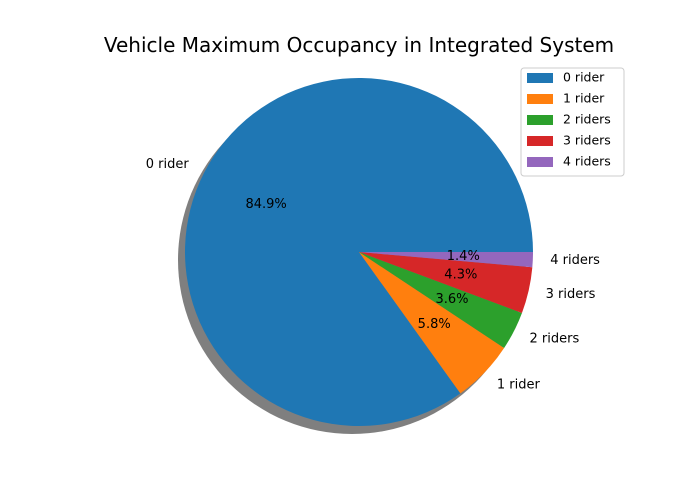 The image size is (700, 500). I want to click on legend-label: 1 rider, so click(584, 98).